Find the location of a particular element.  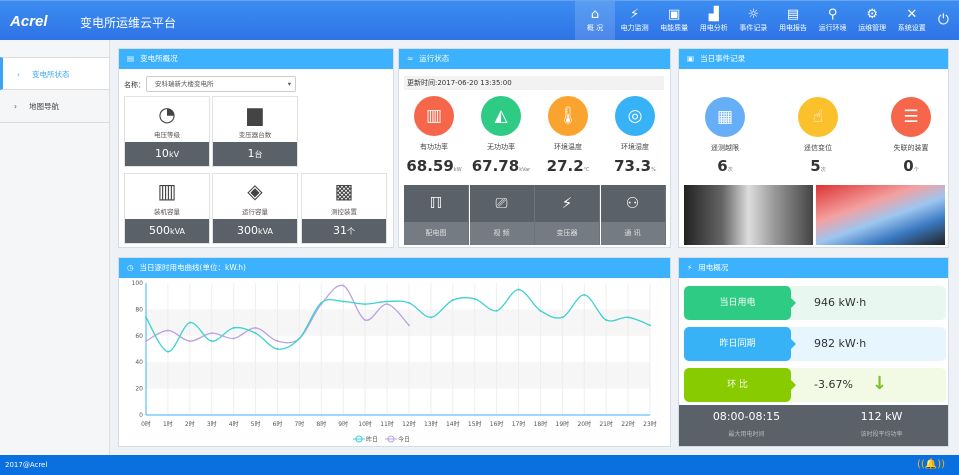

link-3: ⚇ 通 讯 is located at coordinates (633, 215).